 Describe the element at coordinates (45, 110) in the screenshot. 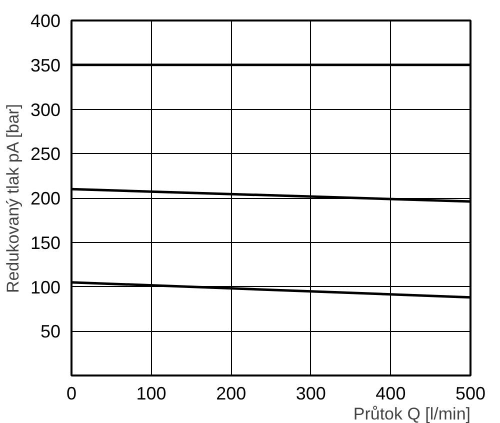

I see `y-tick-label: 300` at that location.